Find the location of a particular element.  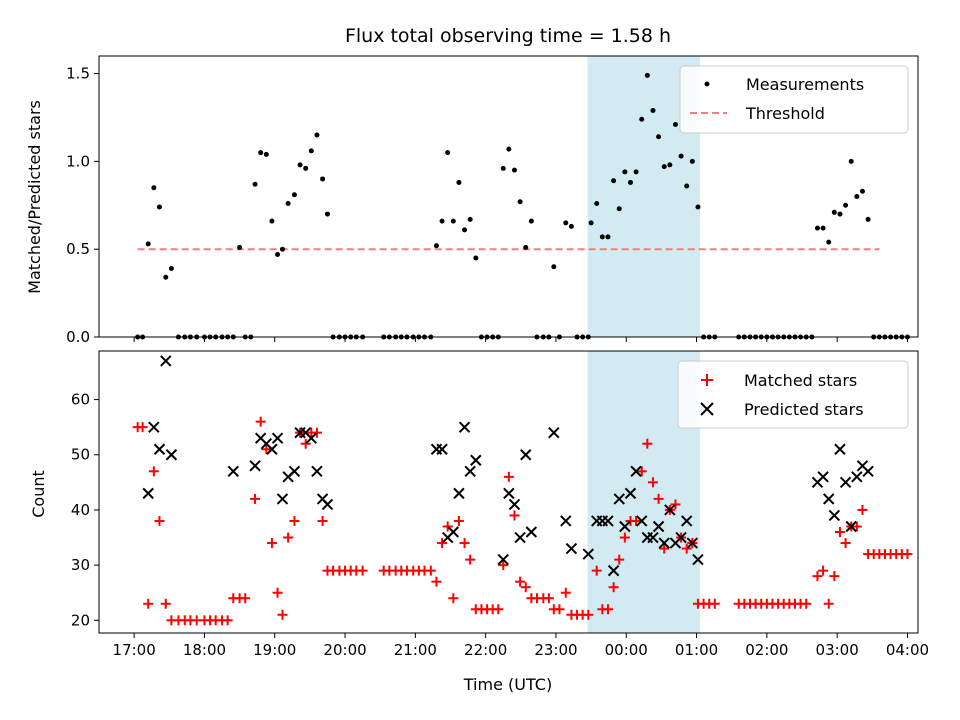

x-tick-label: 19:00 is located at coordinates (274, 650).